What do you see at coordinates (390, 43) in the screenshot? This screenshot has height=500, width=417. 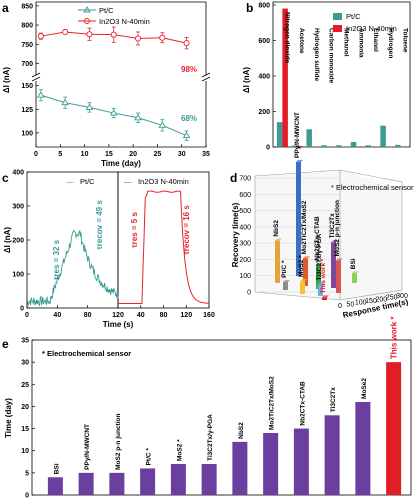 I see `panel-b-category-label: Hydrogen` at bounding box center [390, 43].